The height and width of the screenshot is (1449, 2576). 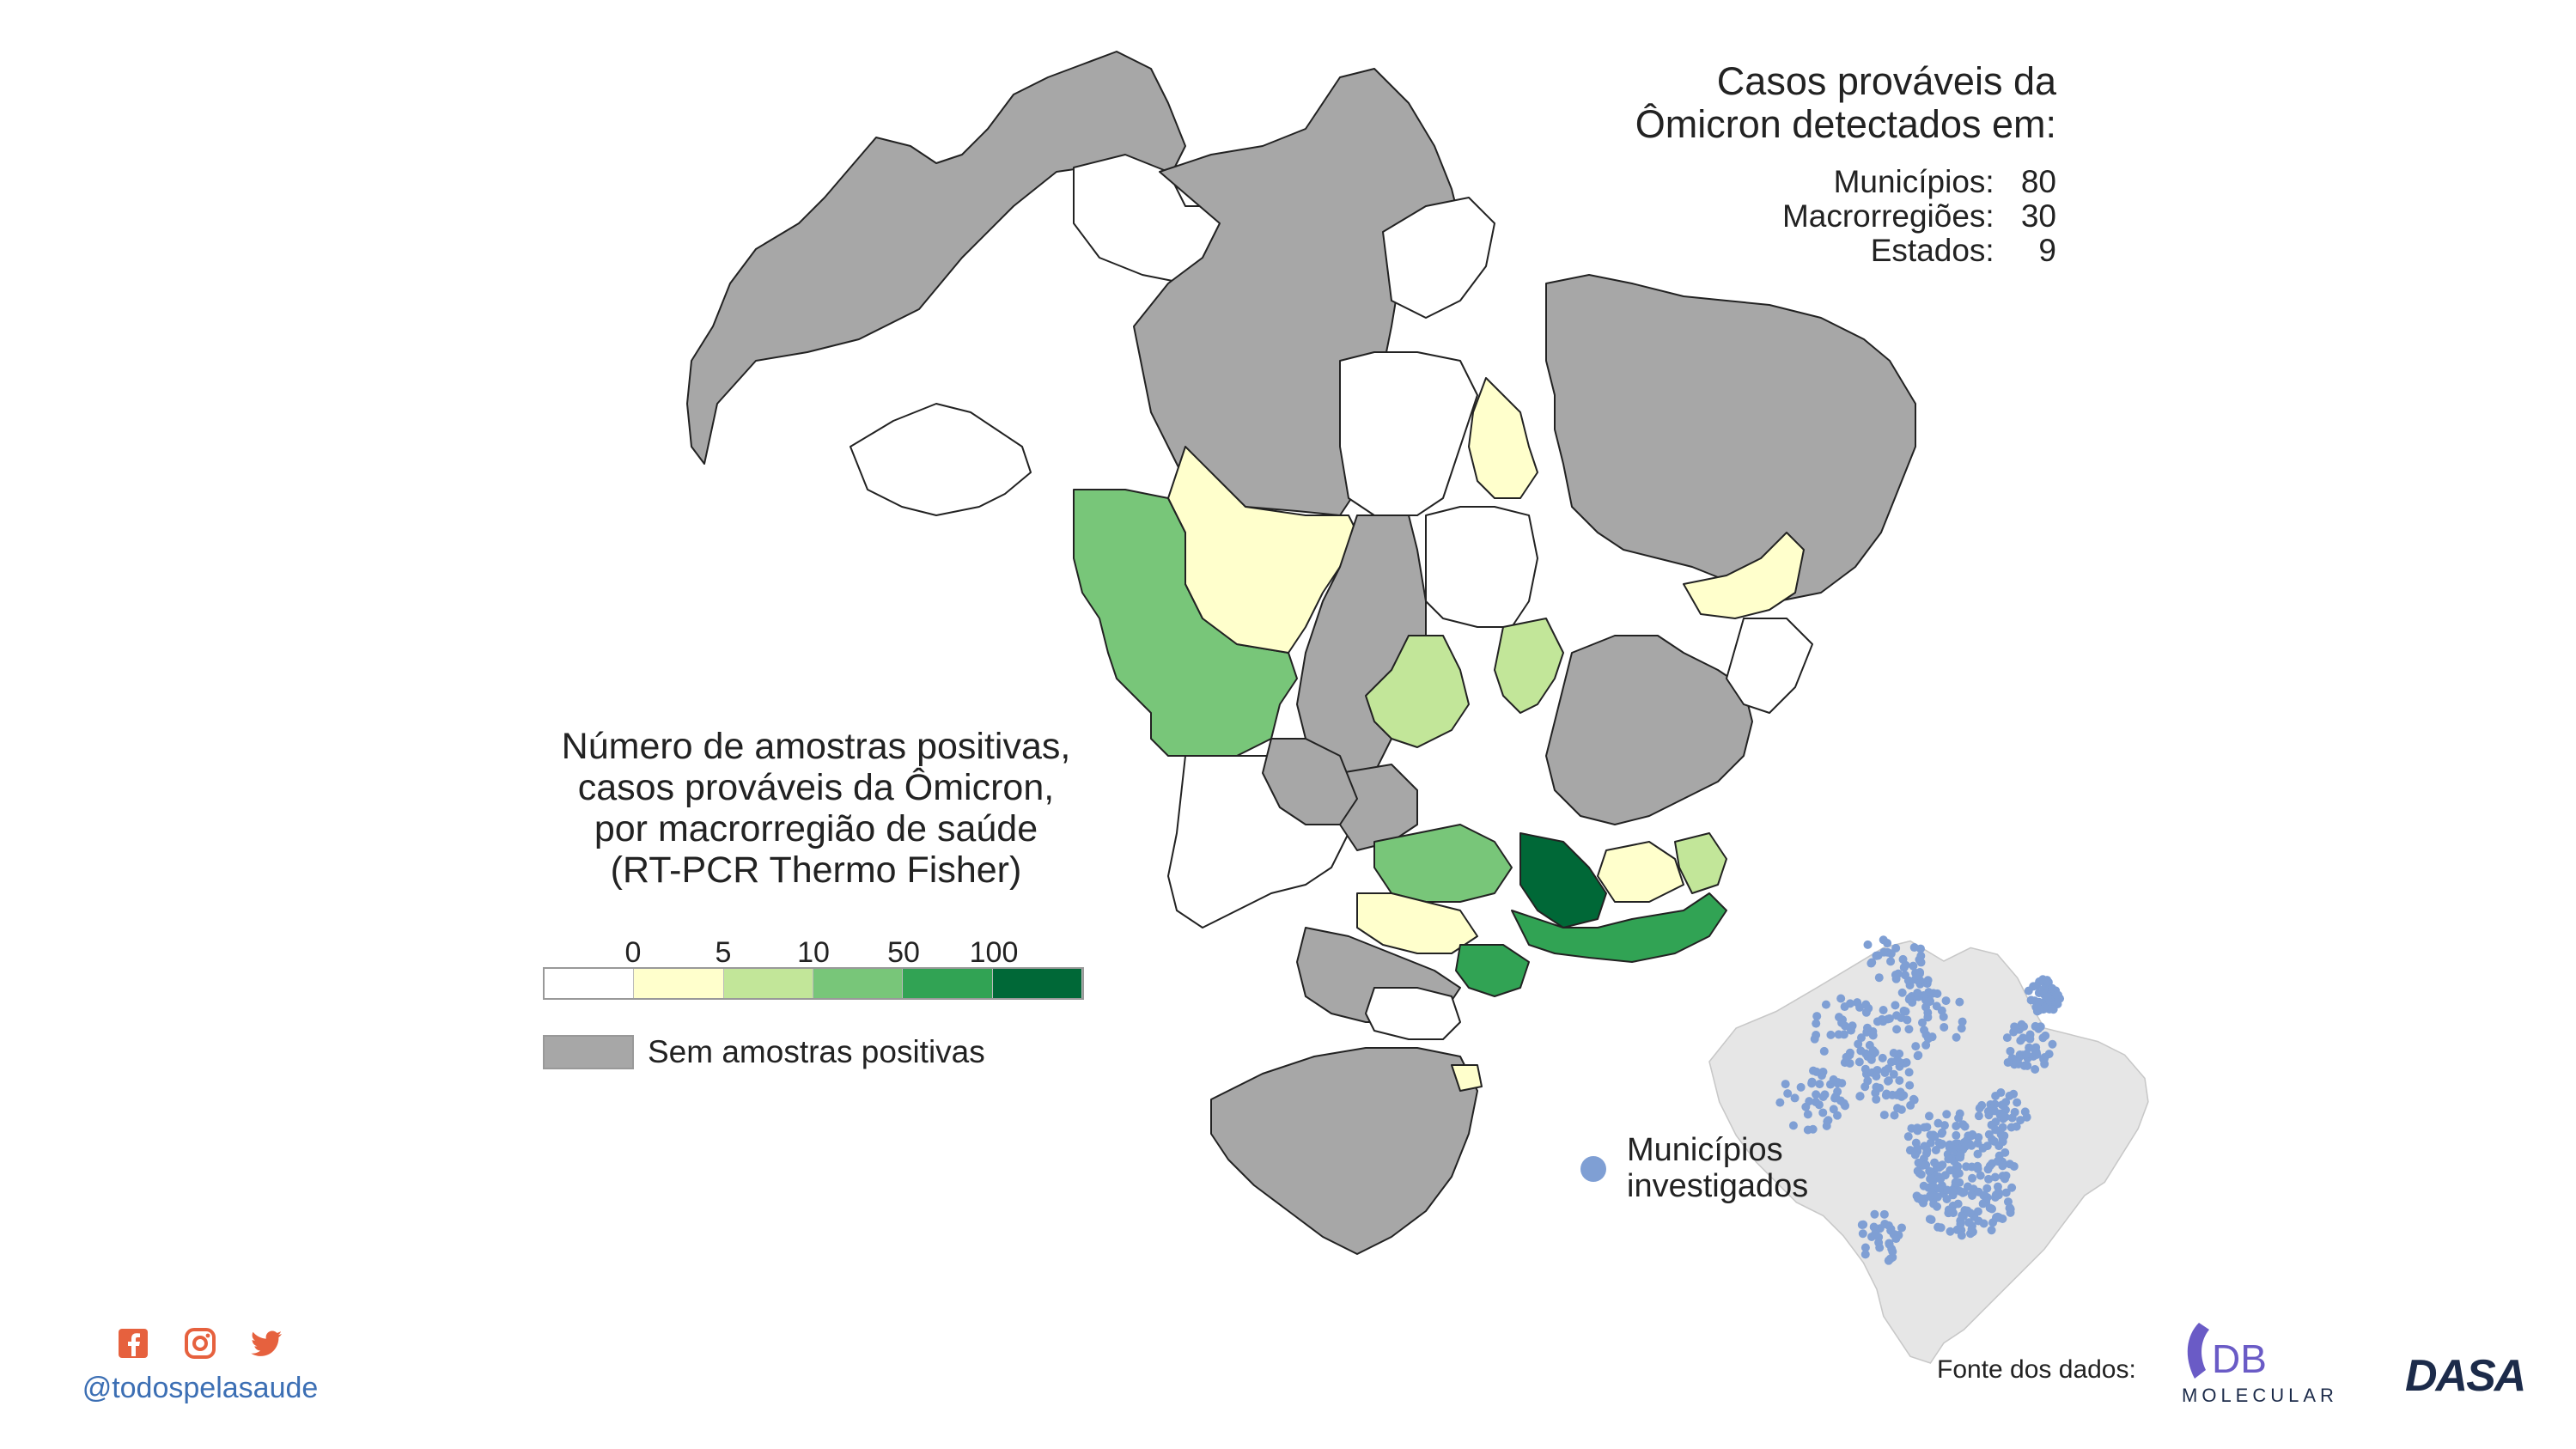 I want to click on region-para-east-white, so click(x=1408, y=433).